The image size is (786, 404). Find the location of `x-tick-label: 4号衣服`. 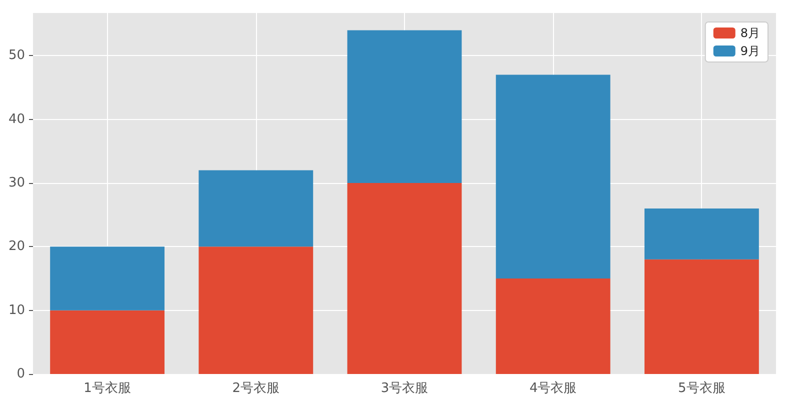

x-tick-label: 4号衣服 is located at coordinates (553, 388).